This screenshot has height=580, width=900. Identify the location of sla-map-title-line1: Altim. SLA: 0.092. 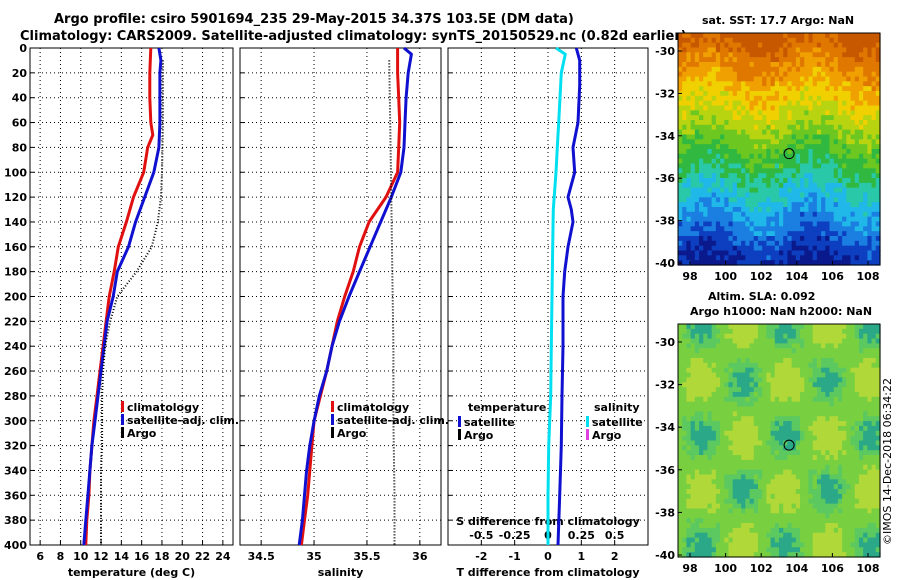
(762, 296).